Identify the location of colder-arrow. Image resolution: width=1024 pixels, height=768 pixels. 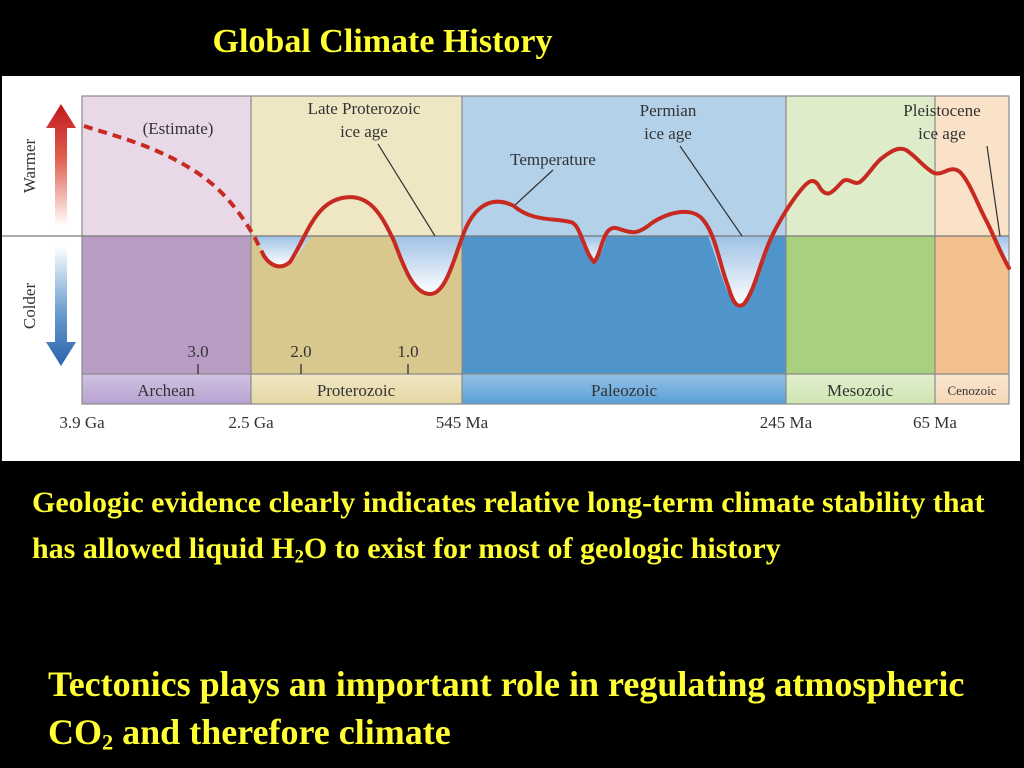
(61, 306).